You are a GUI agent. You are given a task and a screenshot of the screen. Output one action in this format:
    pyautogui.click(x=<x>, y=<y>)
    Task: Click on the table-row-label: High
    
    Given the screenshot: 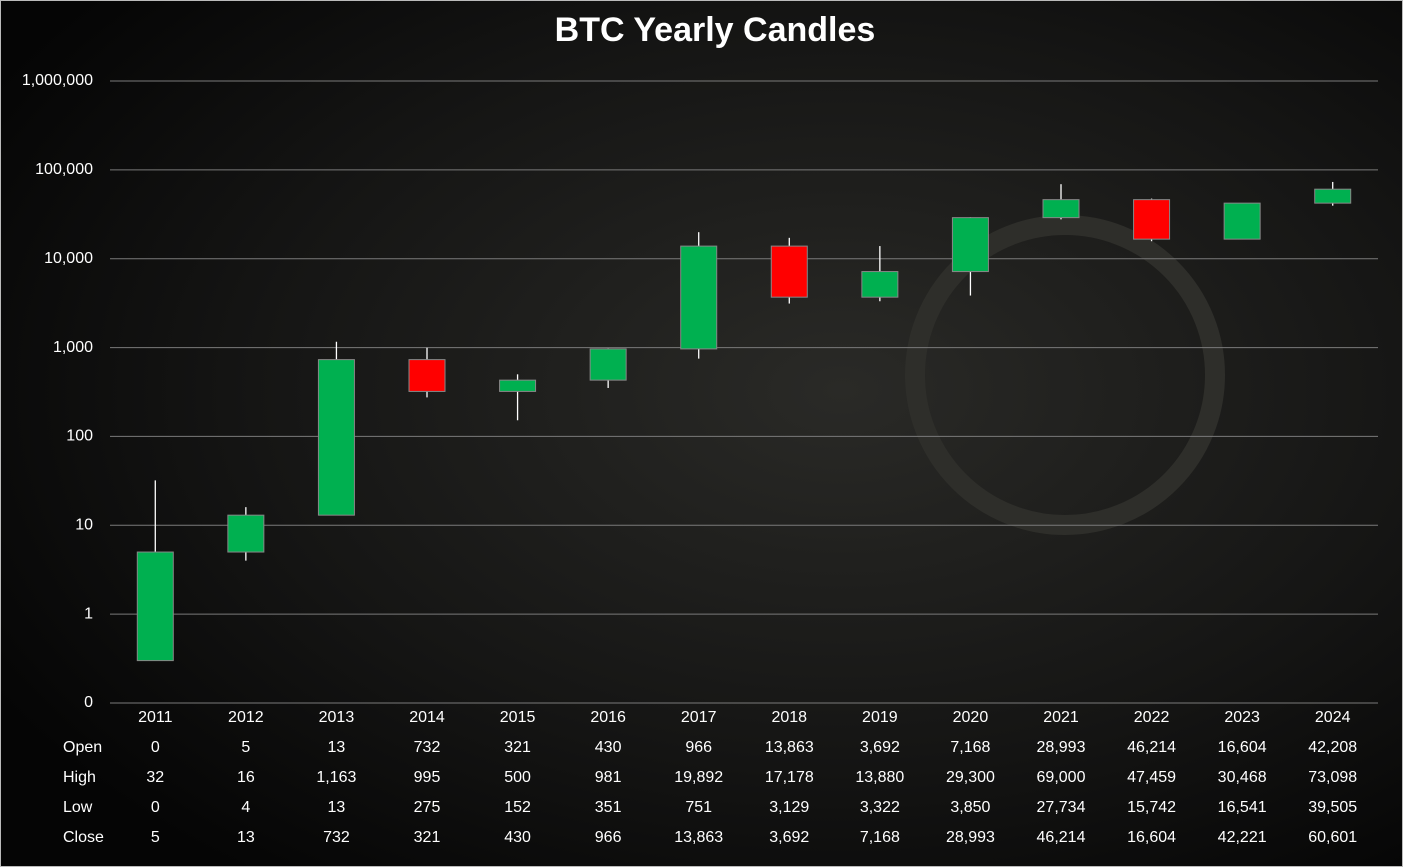 What is the action you would take?
    pyautogui.click(x=79, y=777)
    